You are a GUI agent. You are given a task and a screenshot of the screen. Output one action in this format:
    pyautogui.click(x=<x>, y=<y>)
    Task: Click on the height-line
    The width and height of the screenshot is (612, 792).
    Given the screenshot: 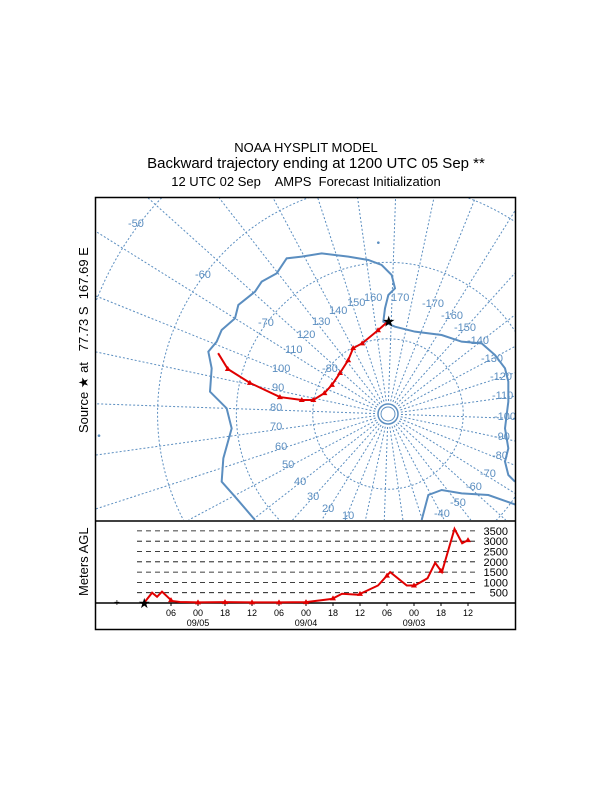 What is the action you would take?
    pyautogui.click(x=306, y=565)
    